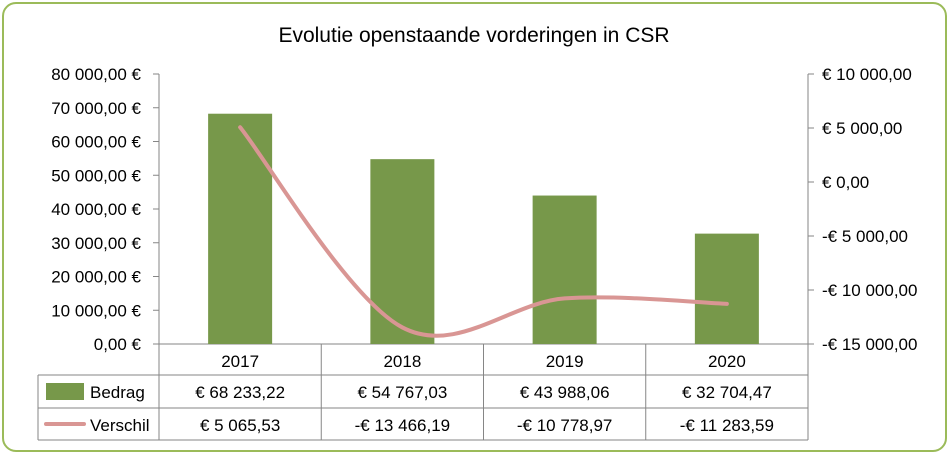 The height and width of the screenshot is (454, 949). I want to click on legend-label-bedrag: Bedrag, so click(117, 392).